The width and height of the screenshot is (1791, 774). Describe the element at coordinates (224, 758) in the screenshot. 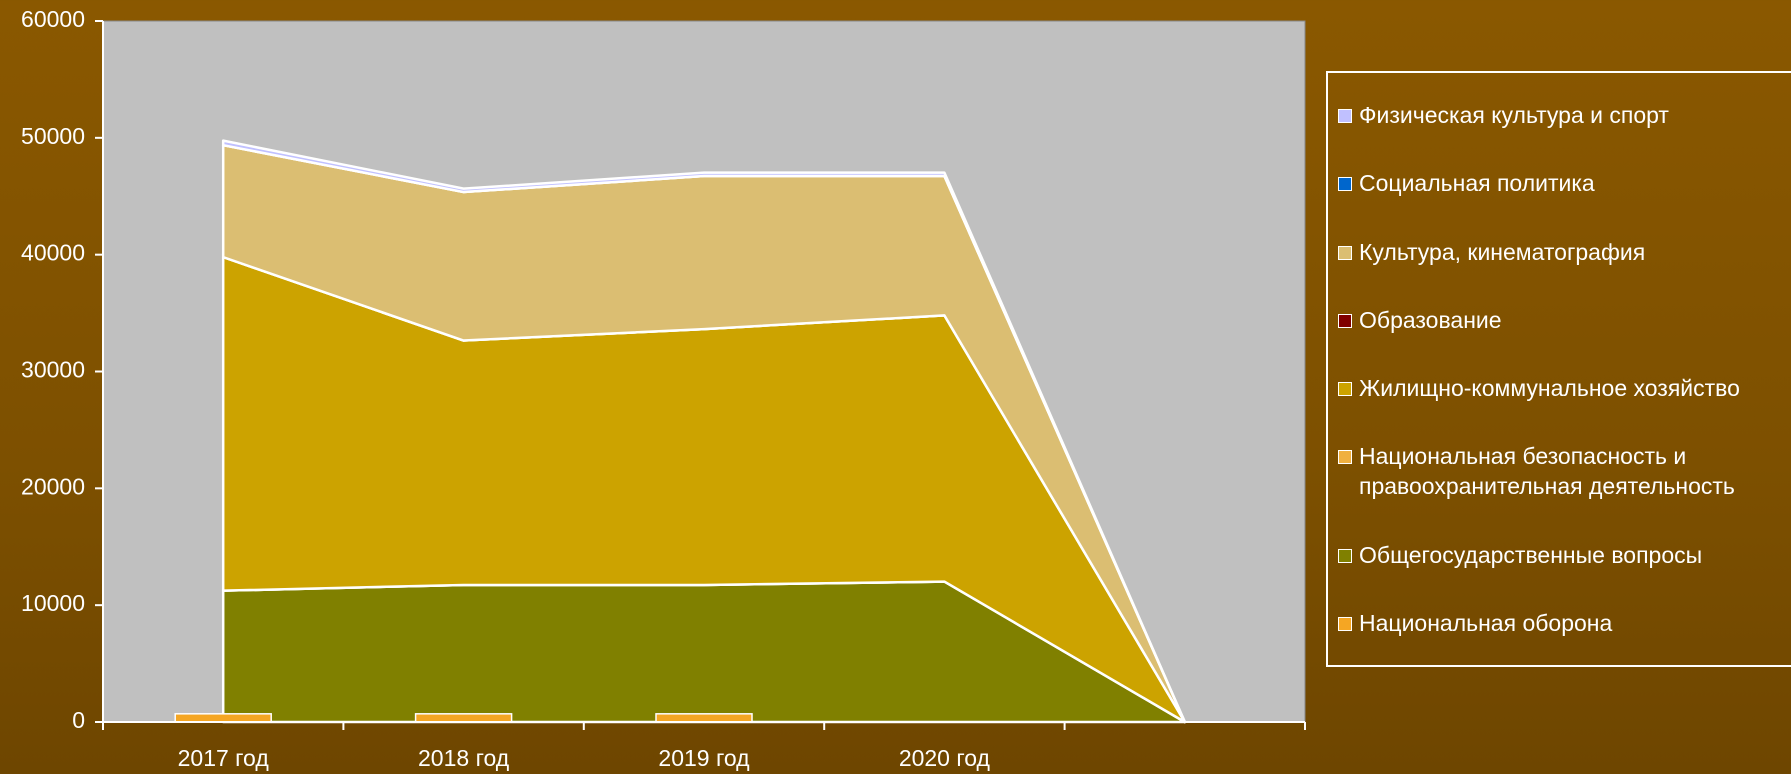

I see `x-tick-label: 2017 год` at that location.